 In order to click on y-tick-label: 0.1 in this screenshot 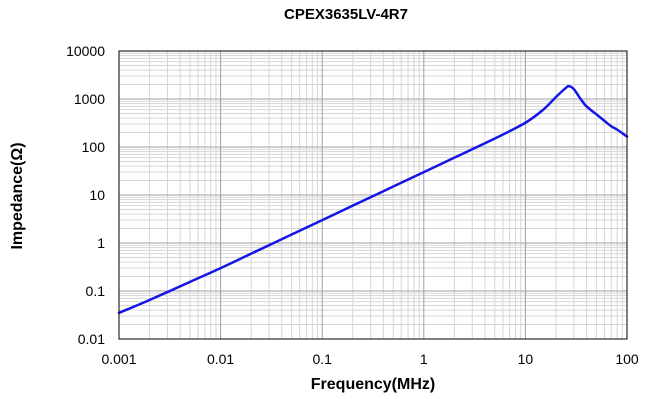, I will do `click(96, 291)`.